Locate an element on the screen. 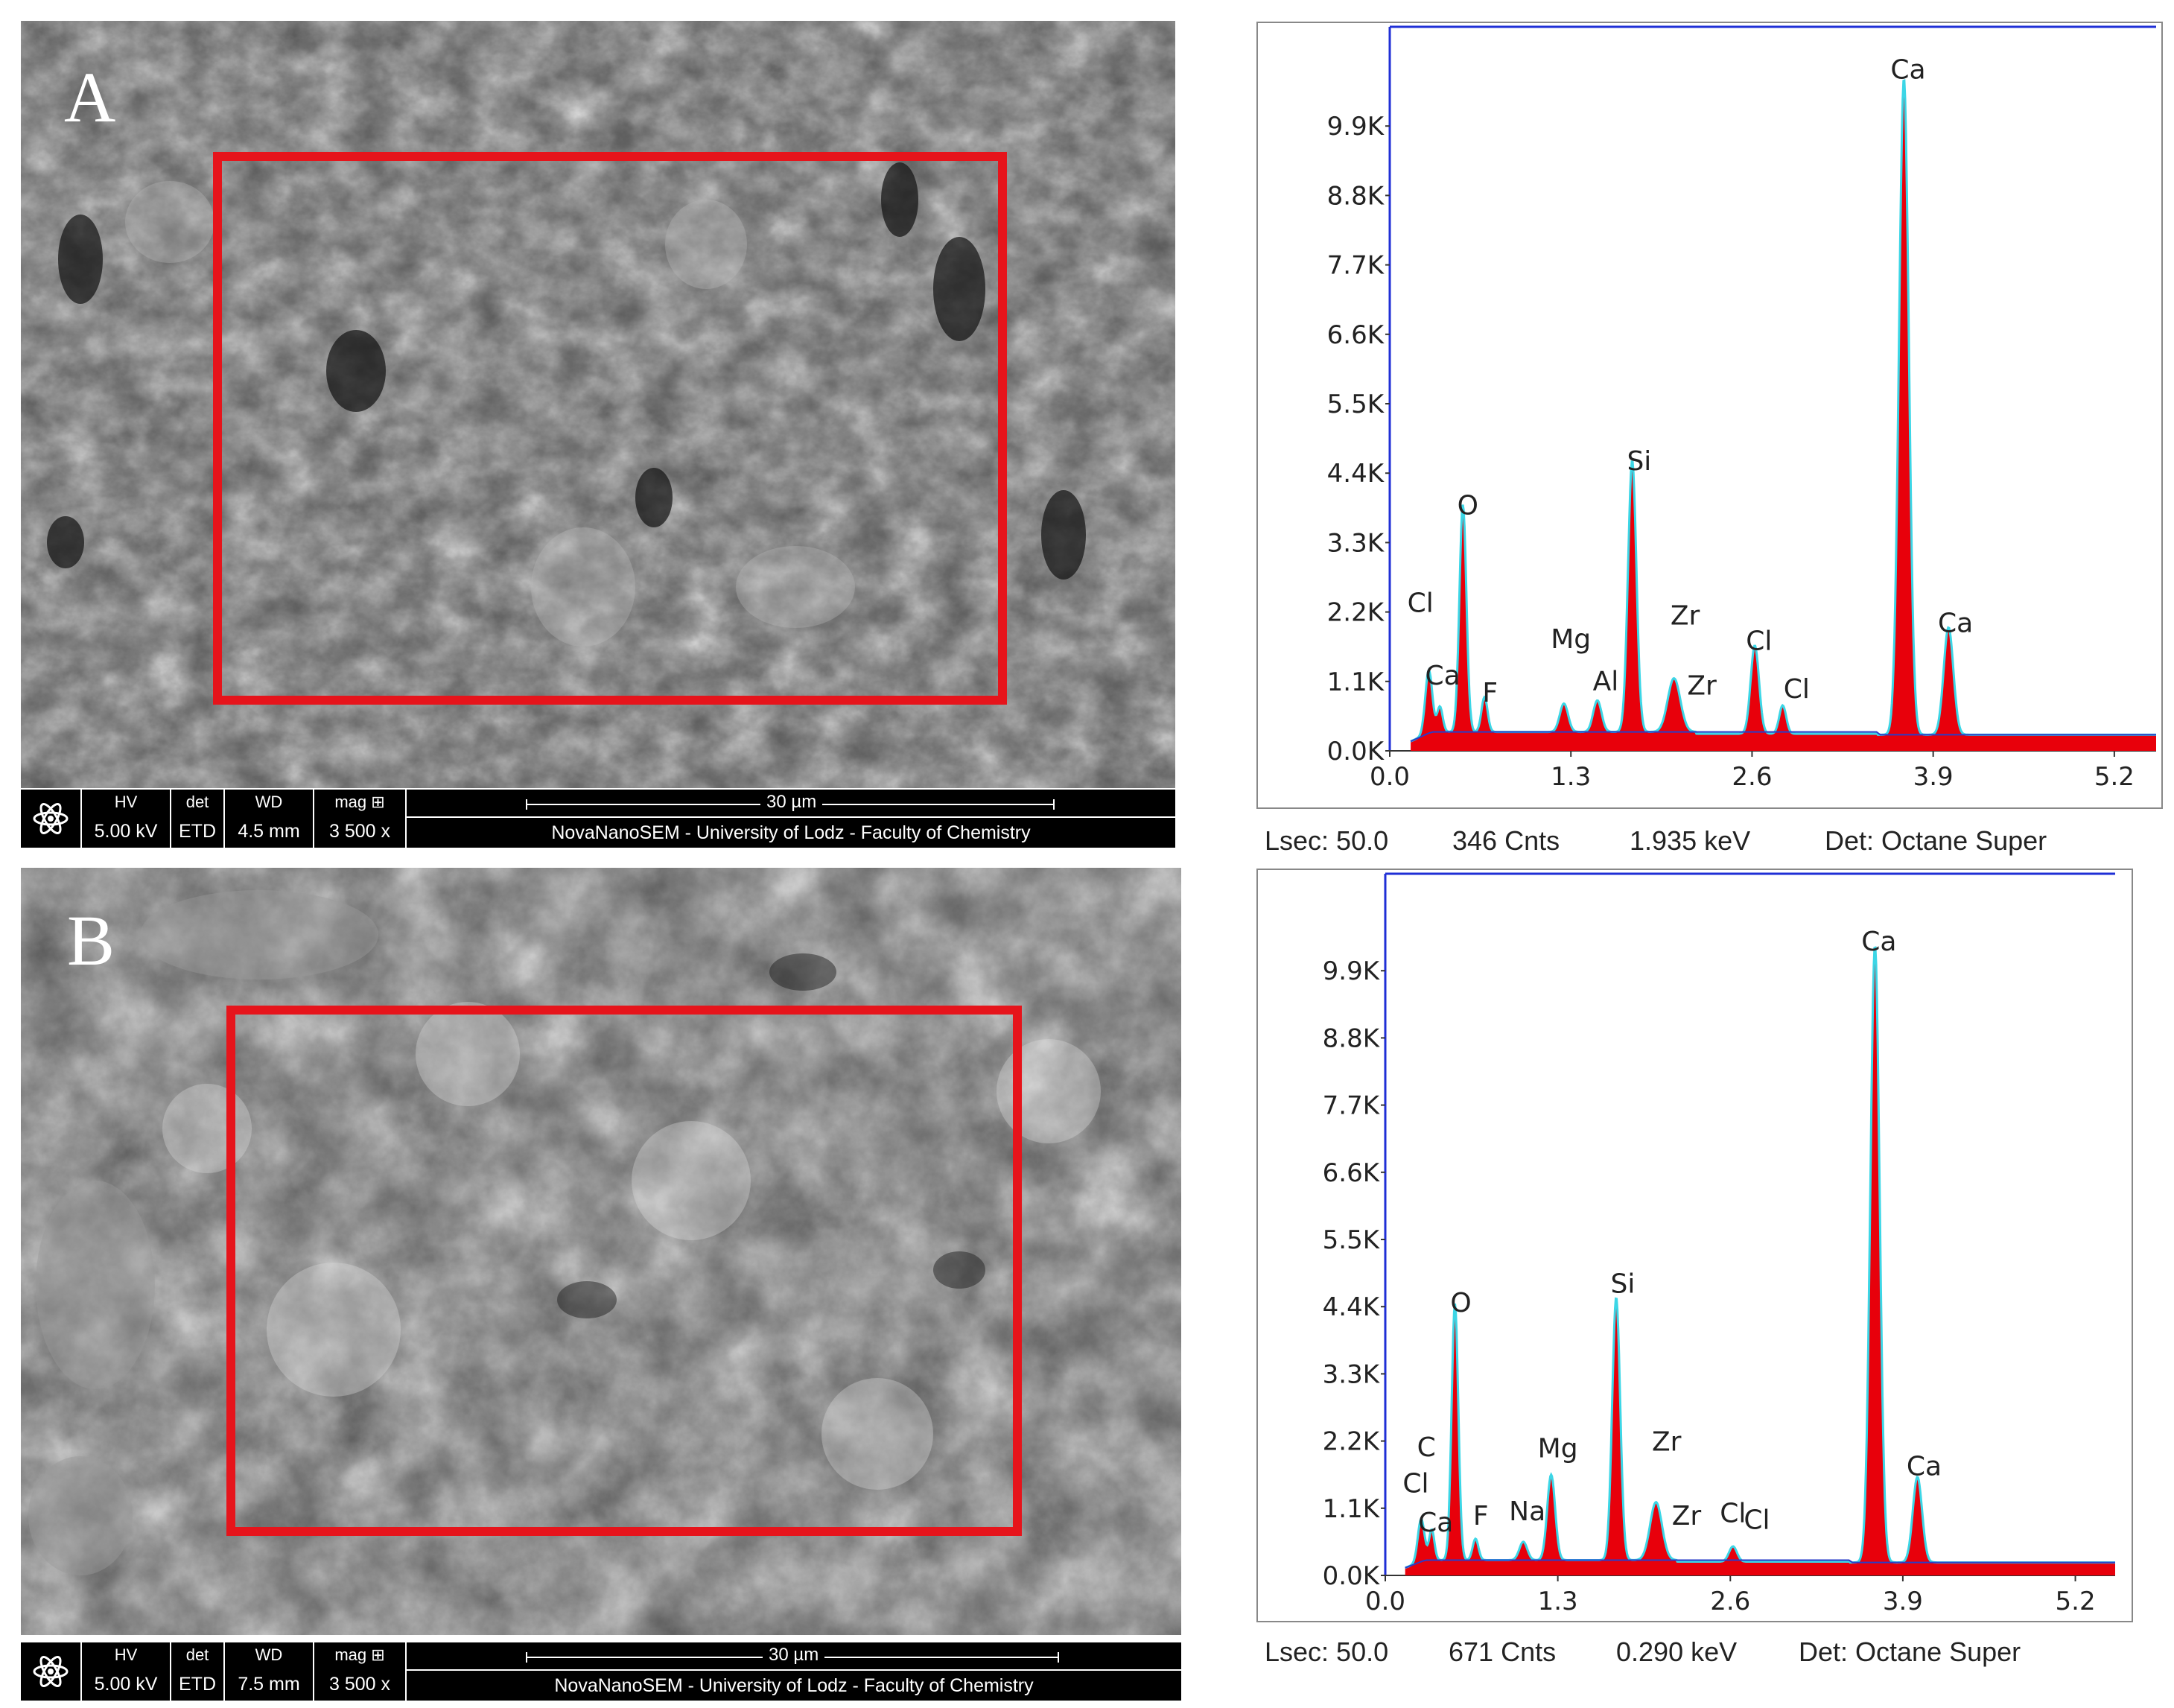  roi-rectangle-b is located at coordinates (624, 1271).